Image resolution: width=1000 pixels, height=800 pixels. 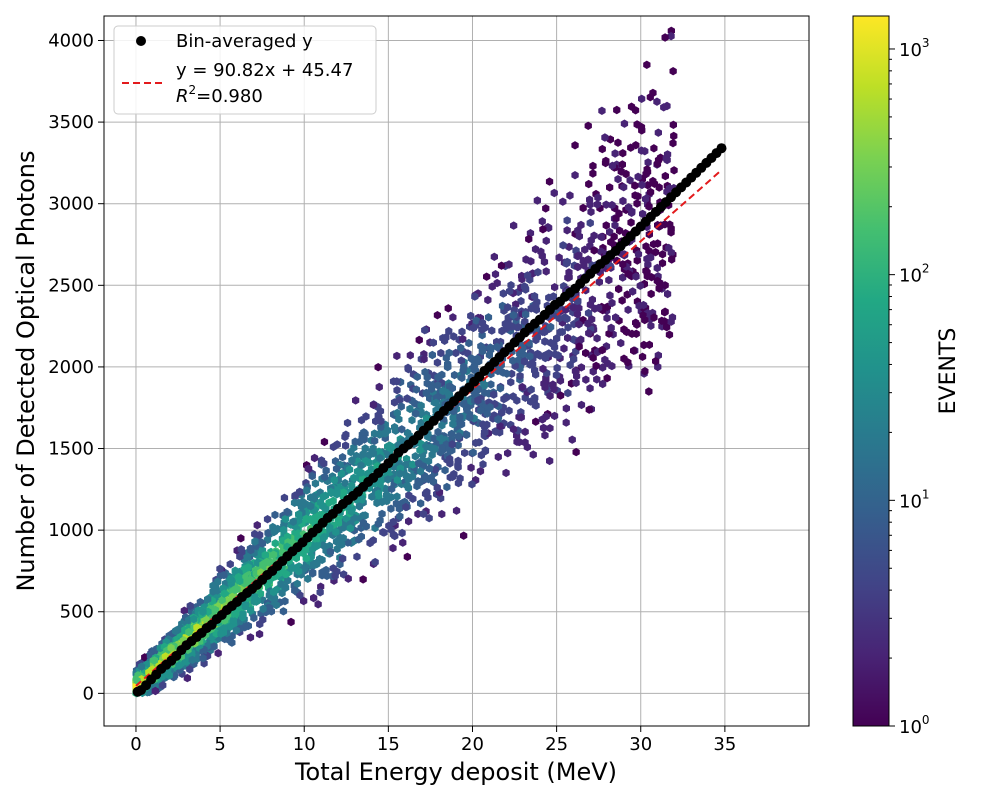 I want to click on colorbar-tick-label: 10¹, so click(x=914, y=499).